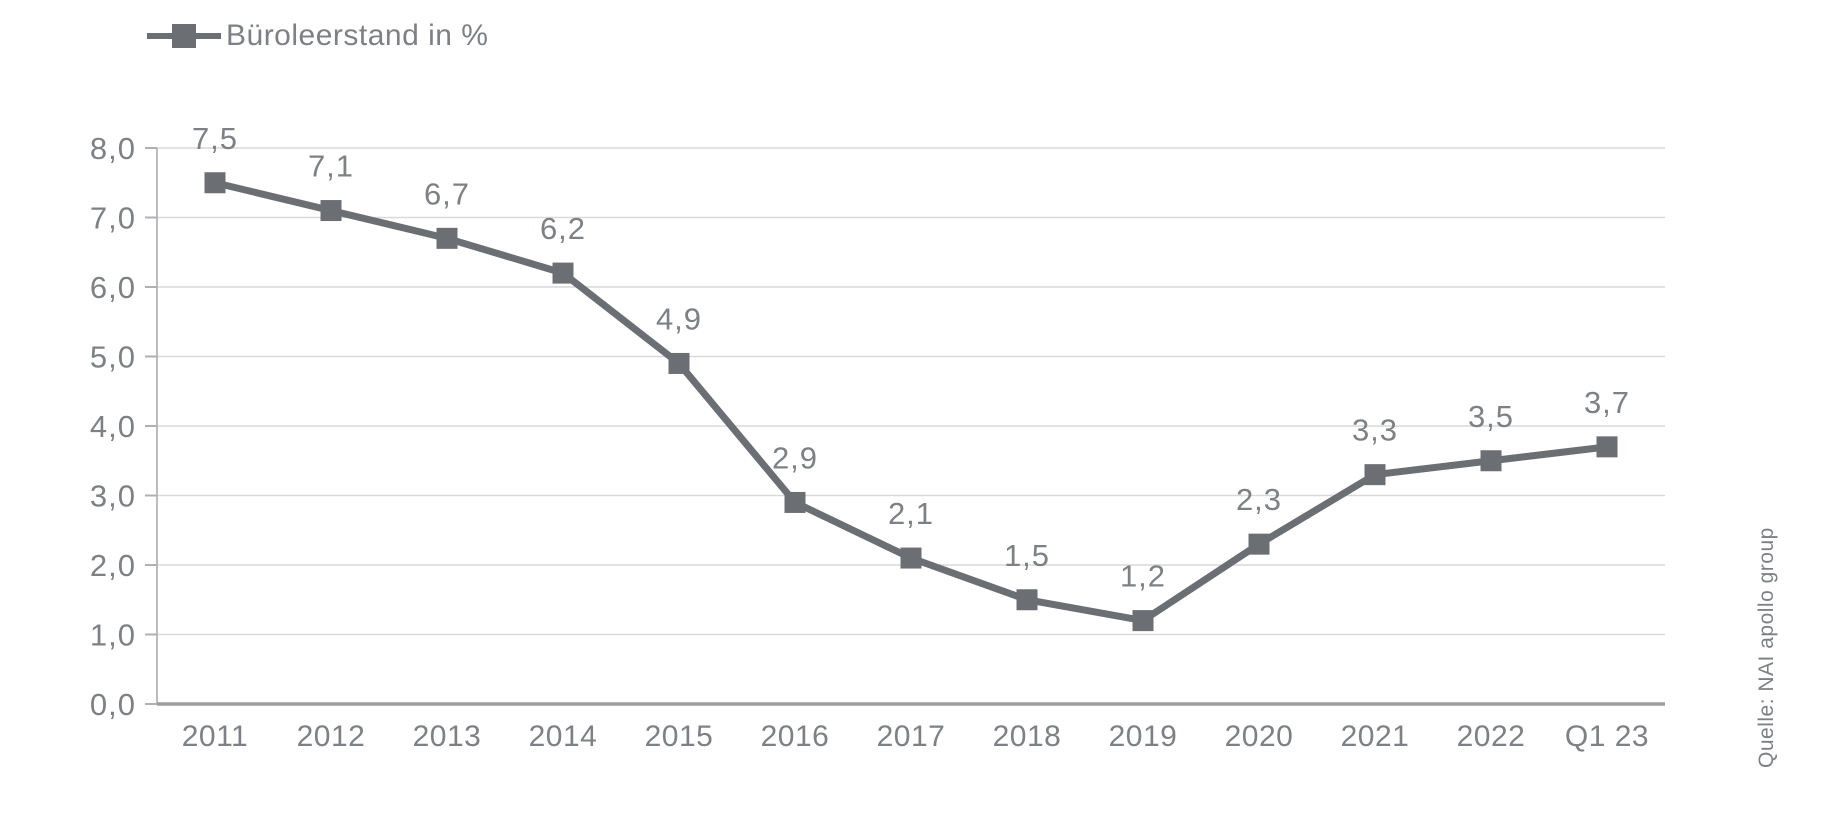 Image resolution: width=1830 pixels, height=828 pixels. Describe the element at coordinates (1143, 576) in the screenshot. I see `data-label: 1,2` at that location.